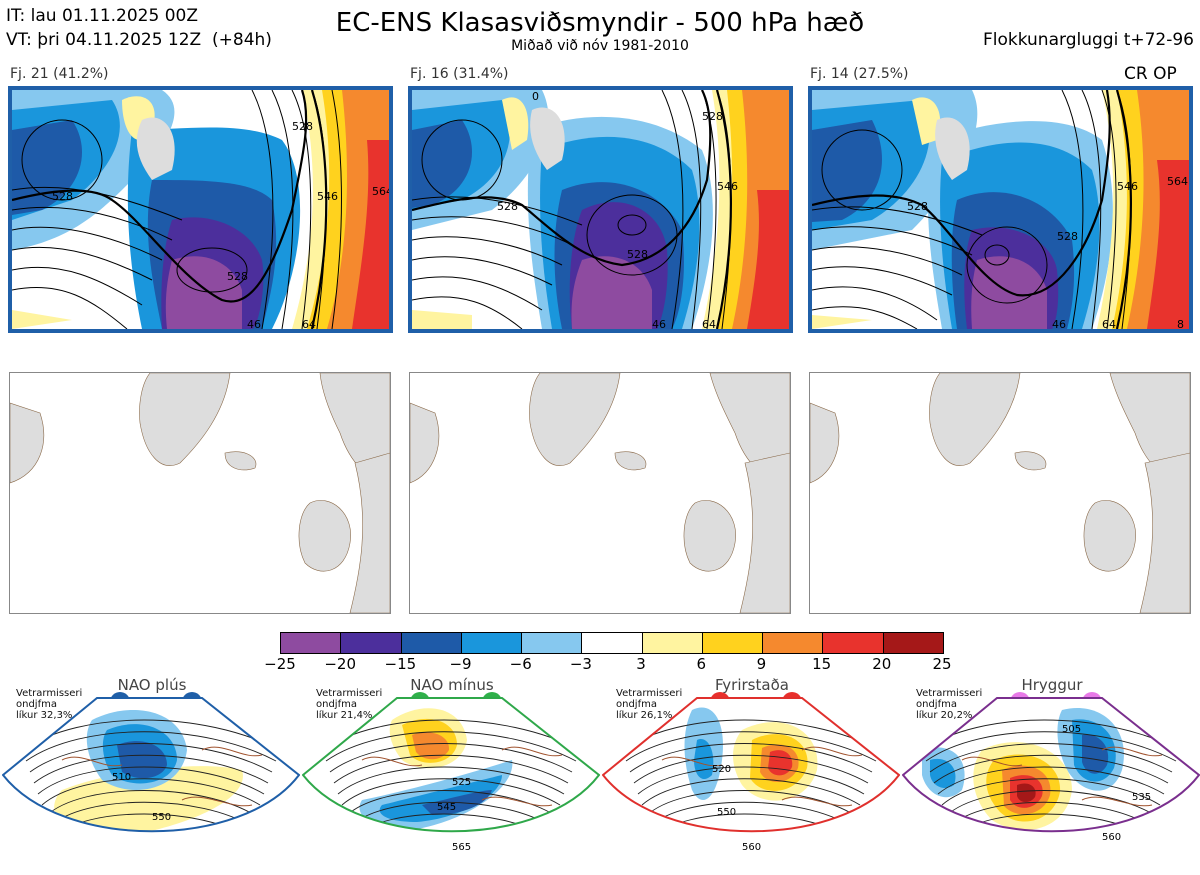 The height and width of the screenshot is (875, 1200). I want to click on colorbar-tick-label: −9, so click(460, 664).